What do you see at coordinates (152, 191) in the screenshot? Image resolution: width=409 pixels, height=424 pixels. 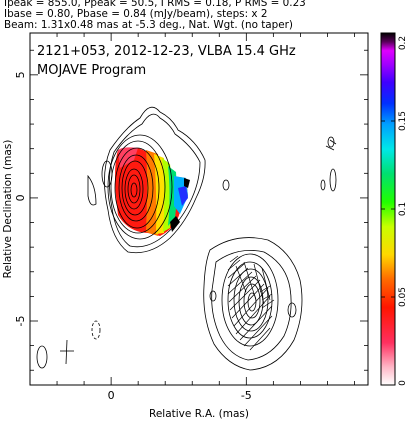 I see `polarization-colormap` at bounding box center [152, 191].